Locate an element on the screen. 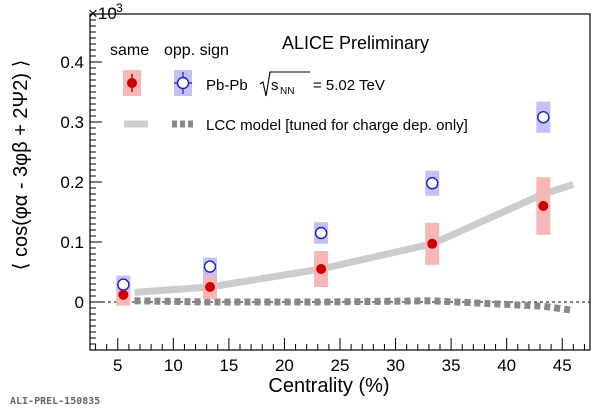 The height and width of the screenshot is (409, 600). legend-data-label: Pb-Pb is located at coordinates (227, 85).